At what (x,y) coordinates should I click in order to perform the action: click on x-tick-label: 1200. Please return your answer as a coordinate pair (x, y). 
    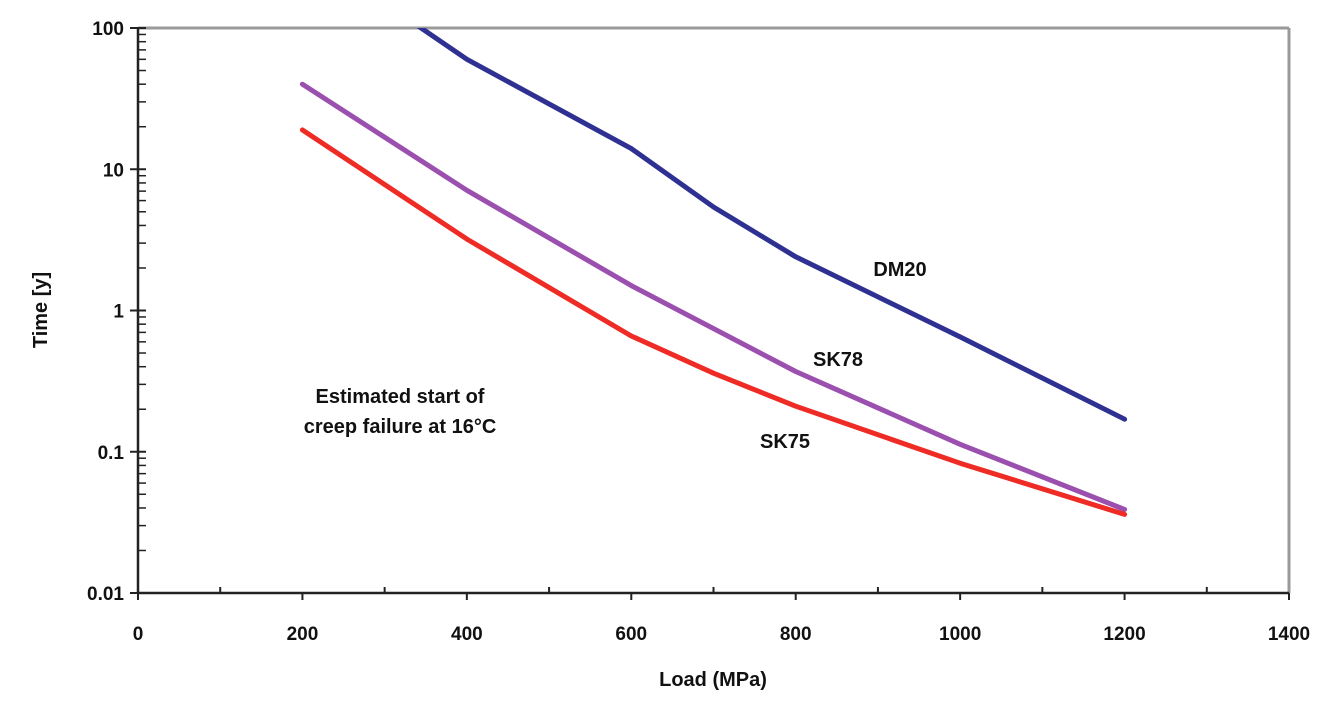
    Looking at the image, I should click on (1124, 634).